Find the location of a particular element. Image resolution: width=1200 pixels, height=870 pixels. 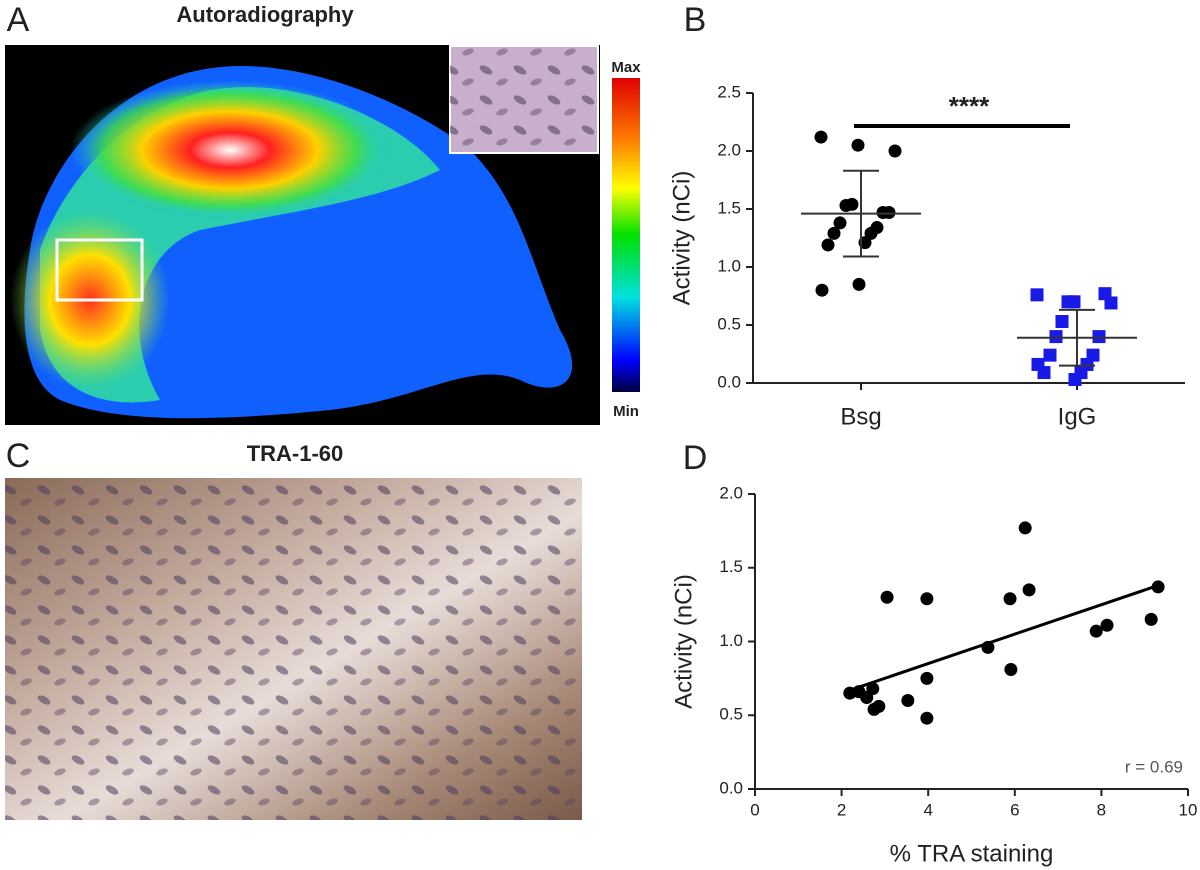

x-tick-label: 10 is located at coordinates (1188, 809).